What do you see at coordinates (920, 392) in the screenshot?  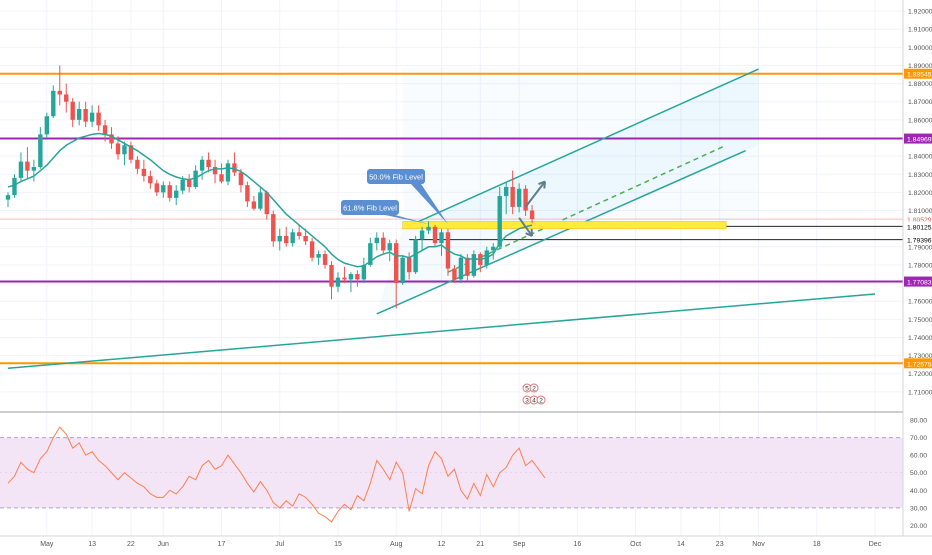 I see `price-tick-label: 1.71000` at bounding box center [920, 392].